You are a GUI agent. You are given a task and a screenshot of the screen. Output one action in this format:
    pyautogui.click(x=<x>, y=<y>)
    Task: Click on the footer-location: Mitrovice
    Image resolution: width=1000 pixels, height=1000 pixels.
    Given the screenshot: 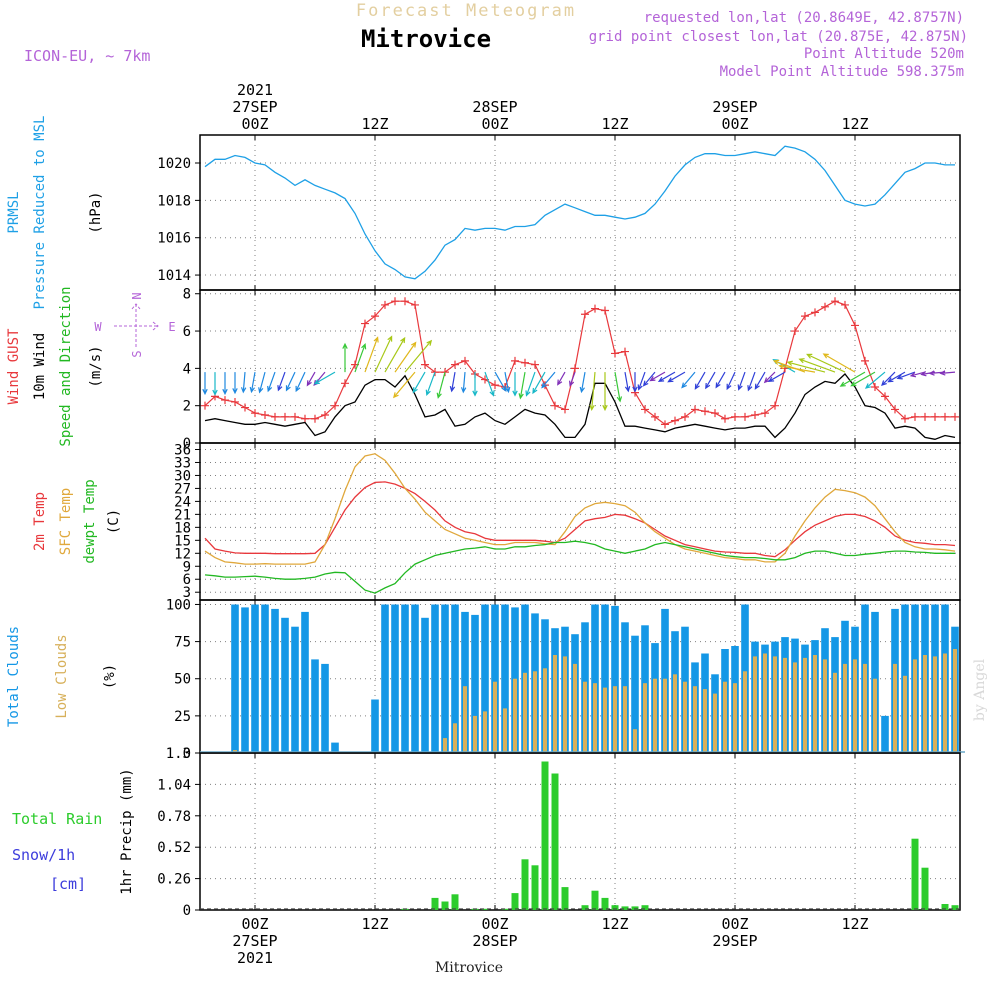 What is the action you would take?
    pyautogui.click(x=469, y=968)
    